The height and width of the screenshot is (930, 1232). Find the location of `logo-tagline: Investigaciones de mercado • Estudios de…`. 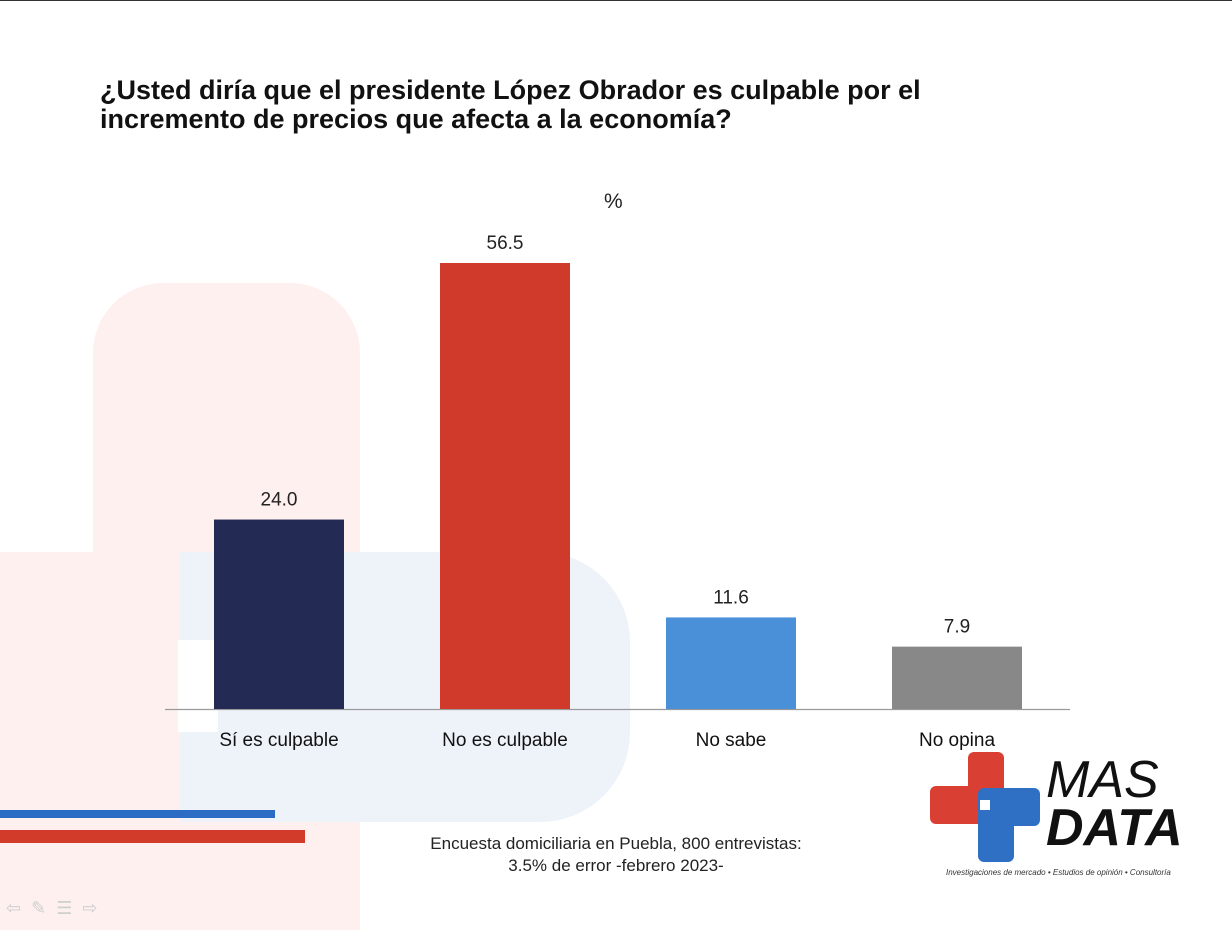

logo-tagline: Investigaciones de mercado • Estudios de… is located at coordinates (1058, 872).